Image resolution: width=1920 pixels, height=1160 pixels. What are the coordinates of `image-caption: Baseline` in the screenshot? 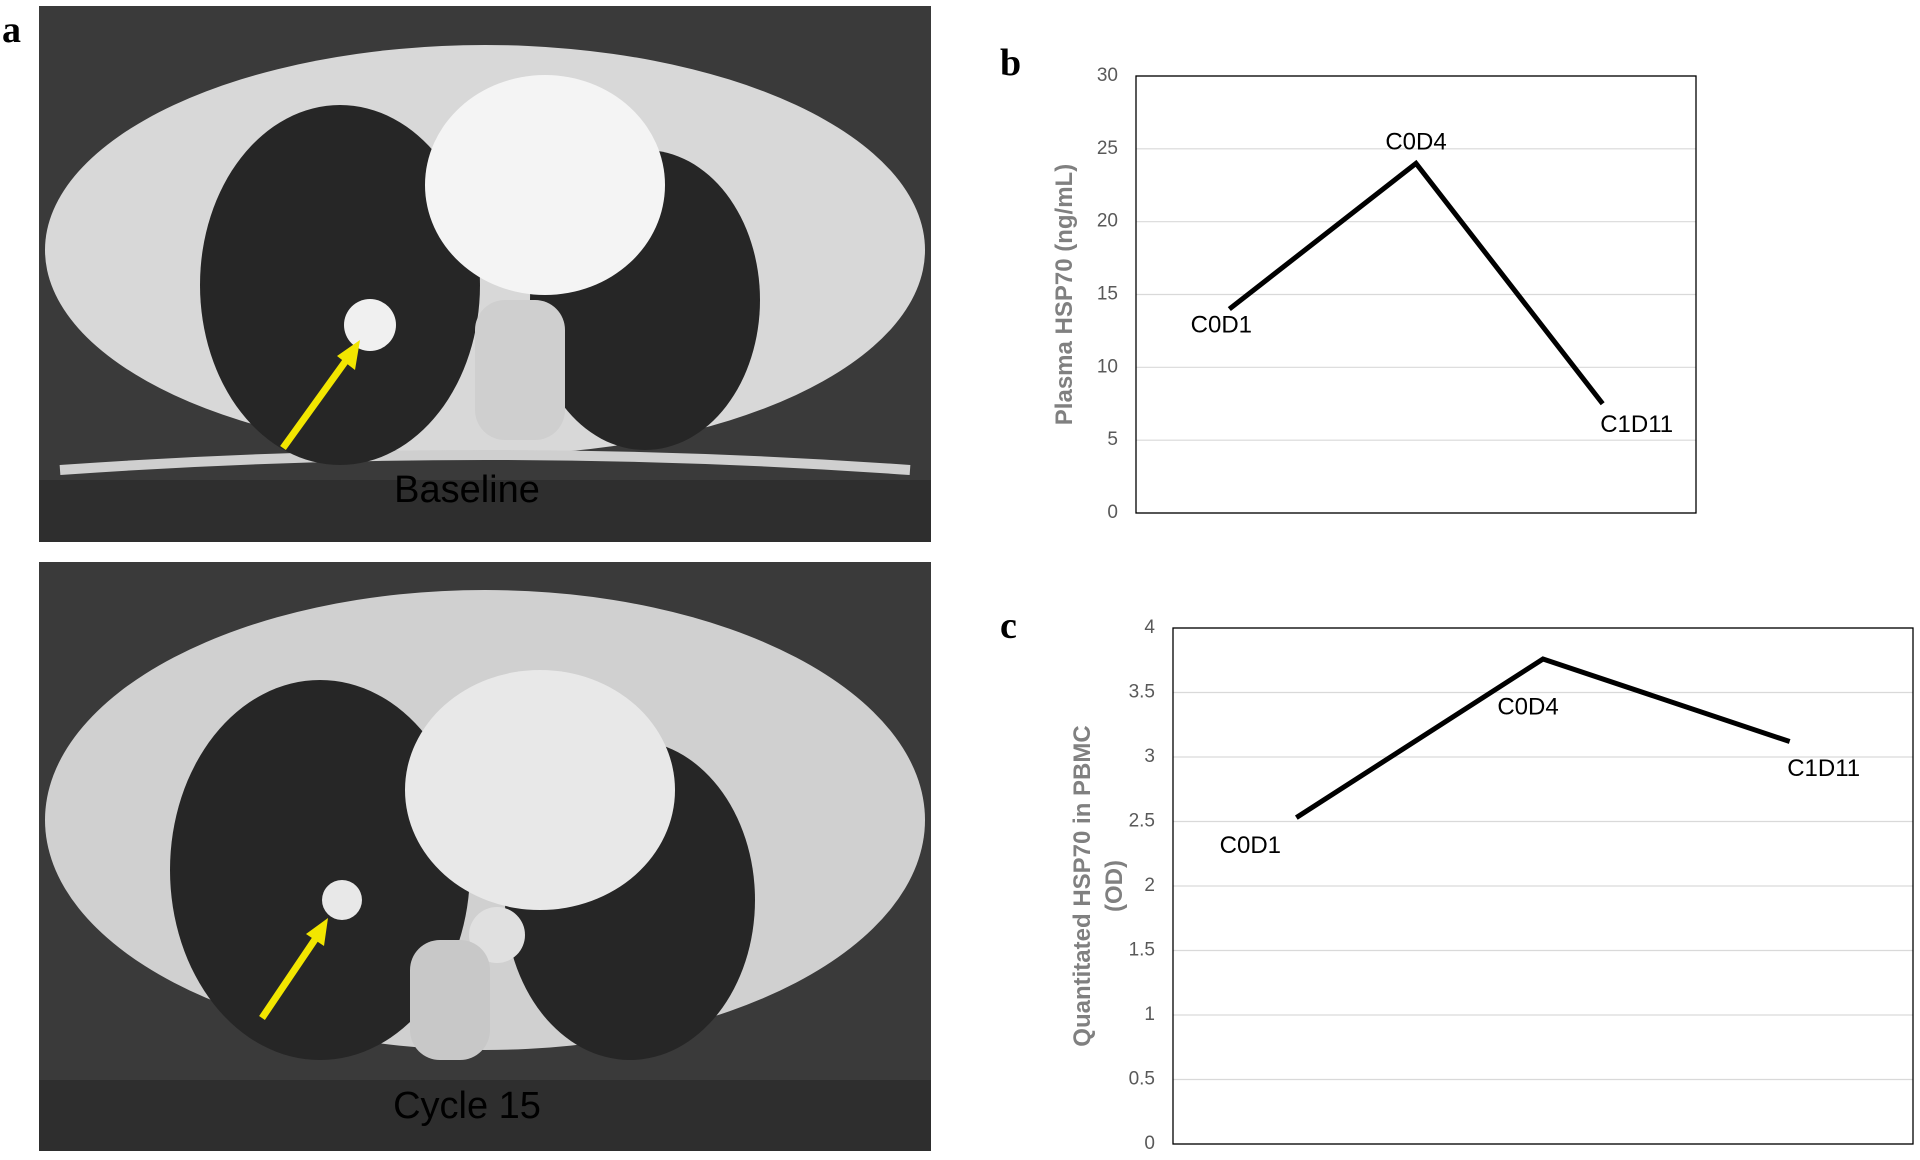 It's located at (467, 490).